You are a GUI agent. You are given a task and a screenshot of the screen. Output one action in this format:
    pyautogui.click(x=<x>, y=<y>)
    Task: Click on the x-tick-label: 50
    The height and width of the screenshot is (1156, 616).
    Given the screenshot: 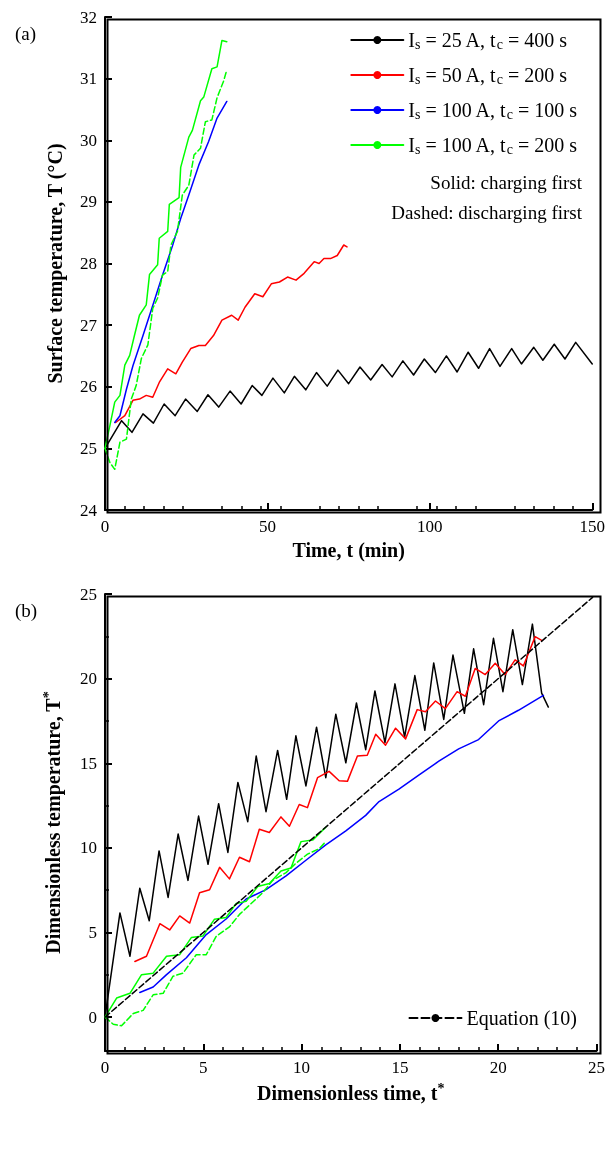 What is the action you would take?
    pyautogui.click(x=267, y=526)
    